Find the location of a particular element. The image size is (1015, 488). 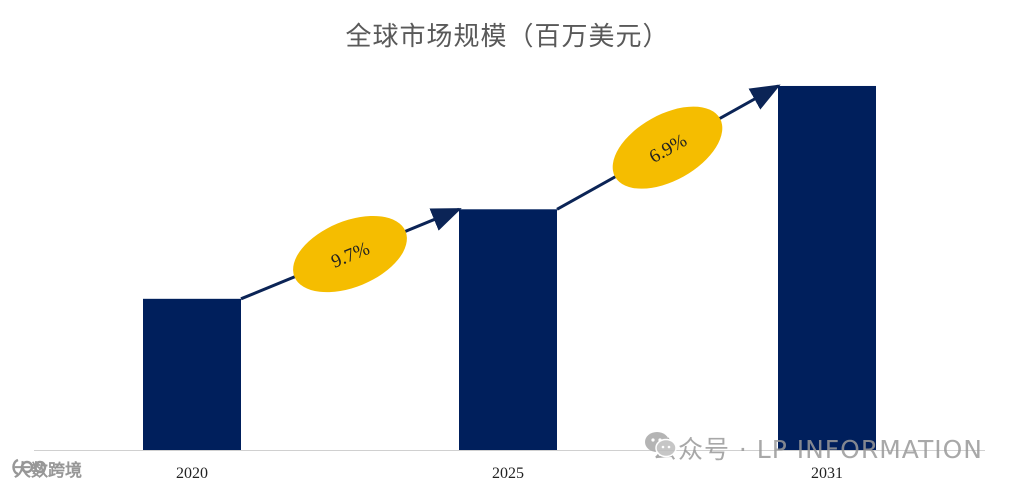

x-tick-label-2031: 2031 is located at coordinates (827, 473).